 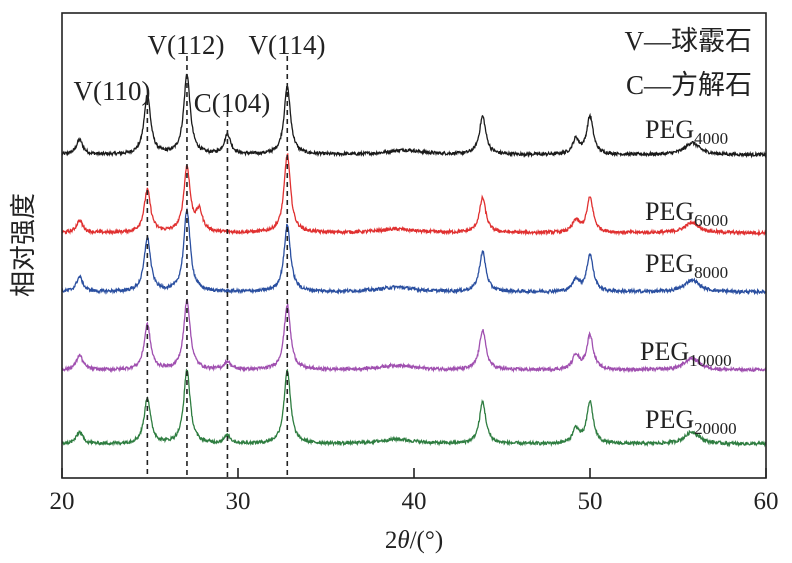 What do you see at coordinates (232, 103) in the screenshot?
I see `reference-label: C(104)` at bounding box center [232, 103].